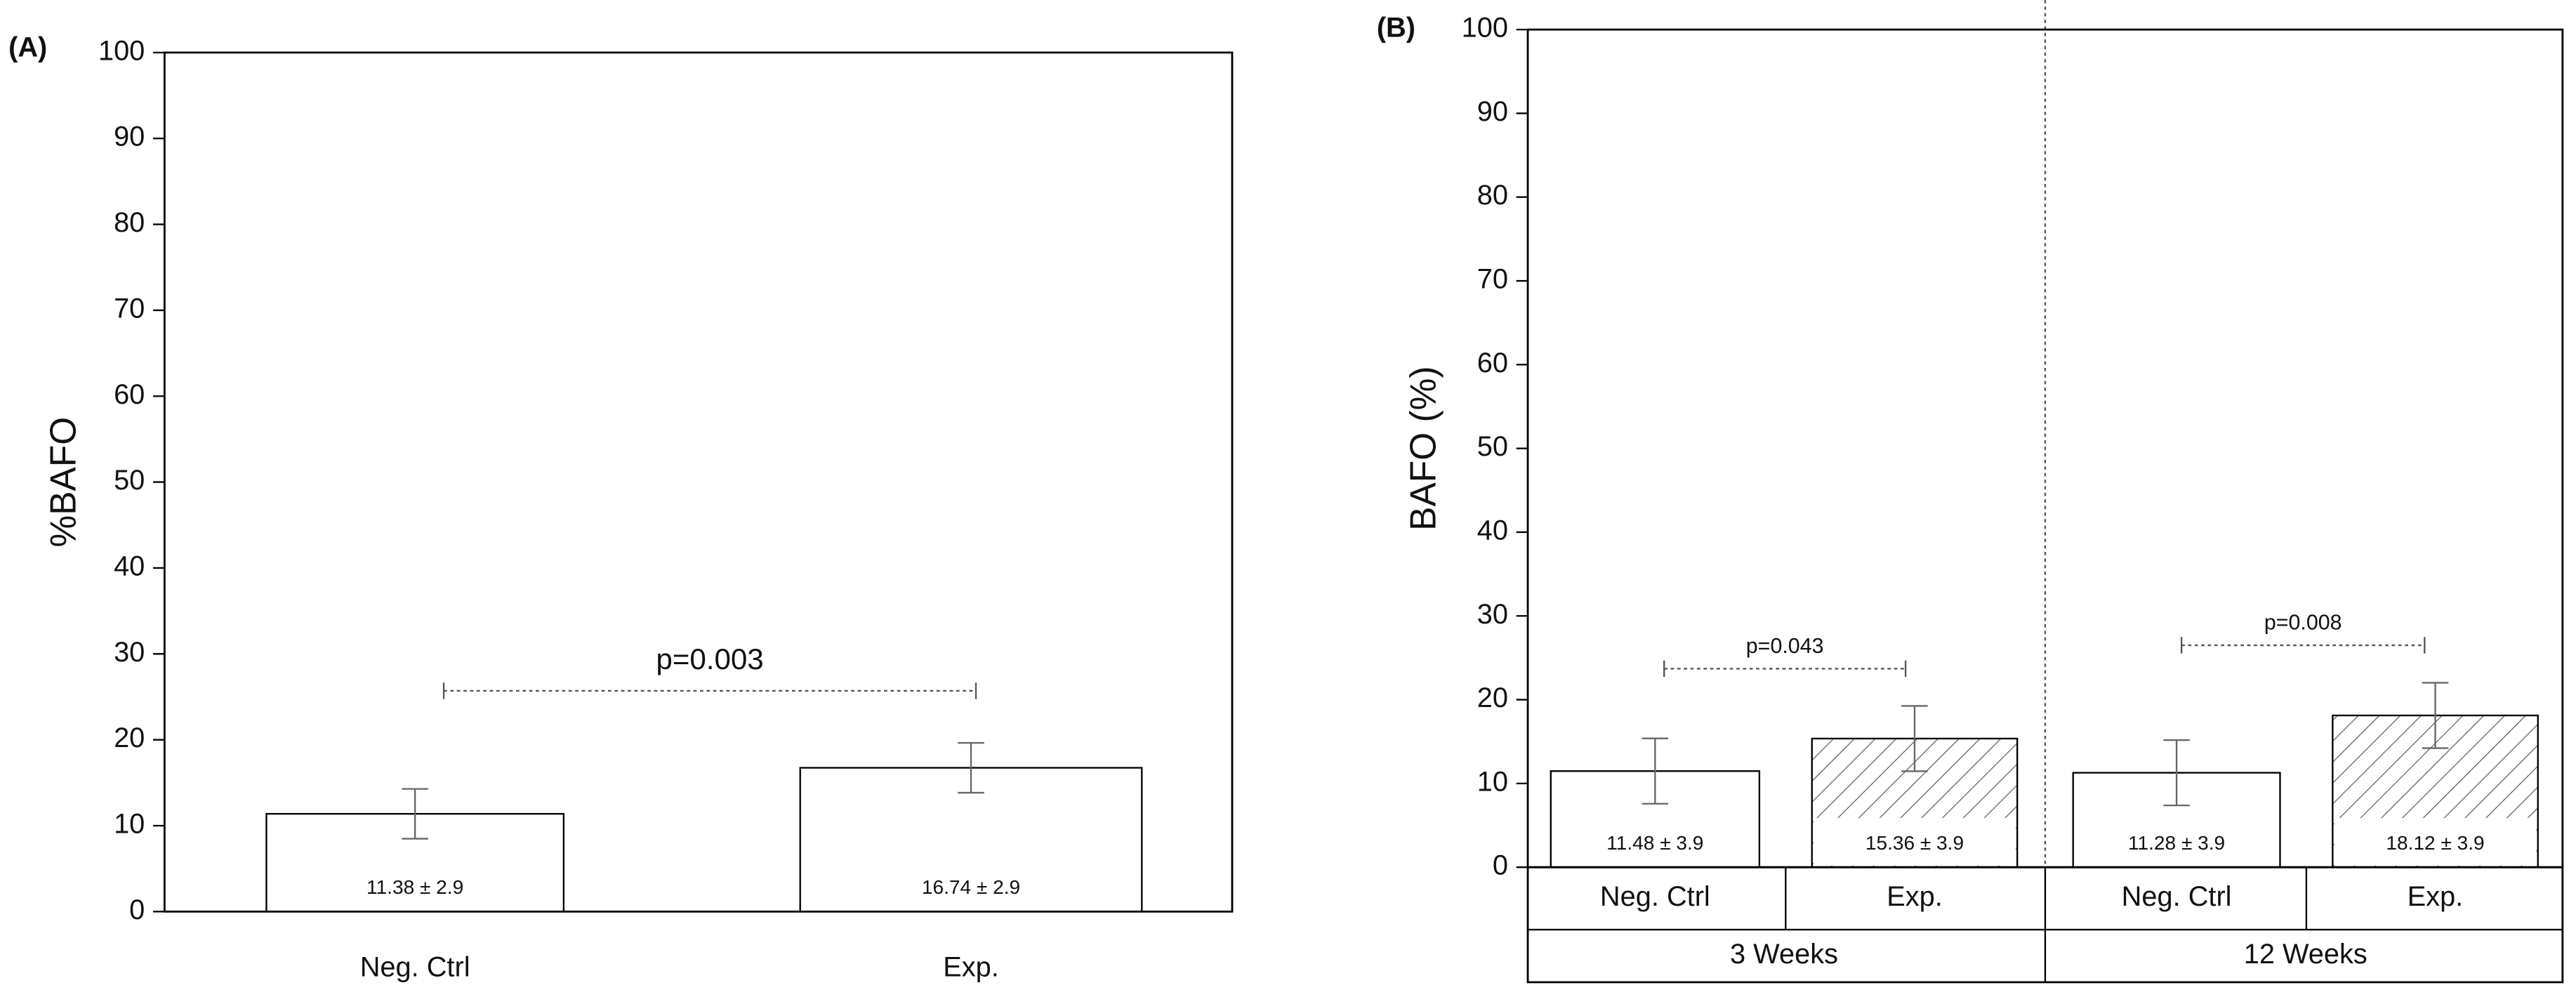  Describe the element at coordinates (2303, 623) in the screenshot. I see `p-value: p=0.008` at that location.